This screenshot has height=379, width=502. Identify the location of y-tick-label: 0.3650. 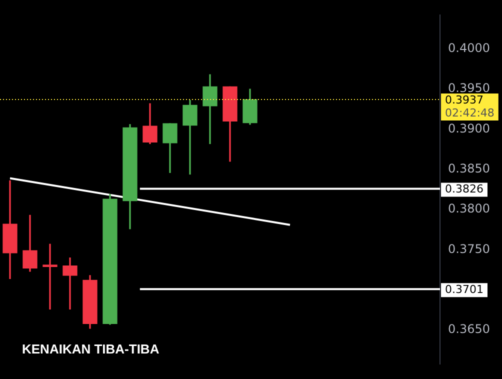
(469, 329).